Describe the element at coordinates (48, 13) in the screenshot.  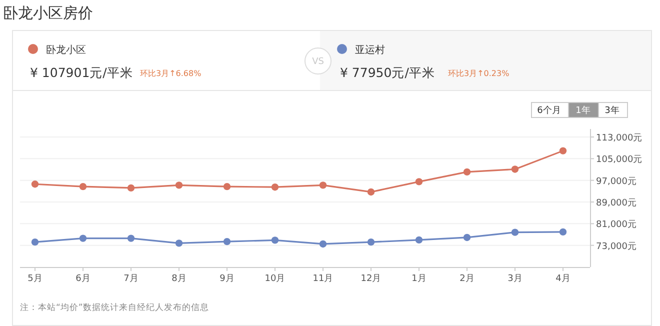
I see `chart-title: 卧龙小区房价` at that location.